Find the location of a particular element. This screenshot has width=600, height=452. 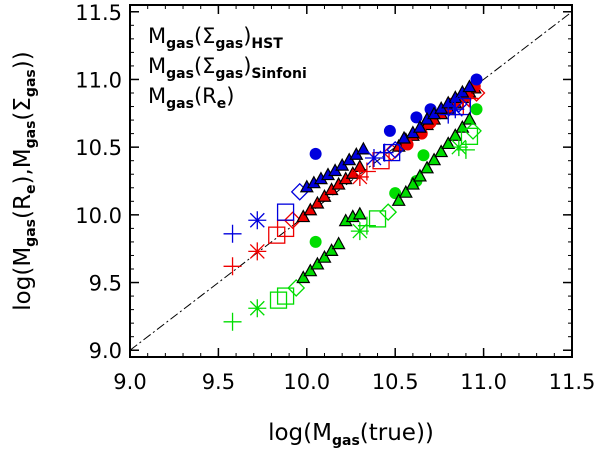

y-tick-label: 11.0 is located at coordinates (98, 80).